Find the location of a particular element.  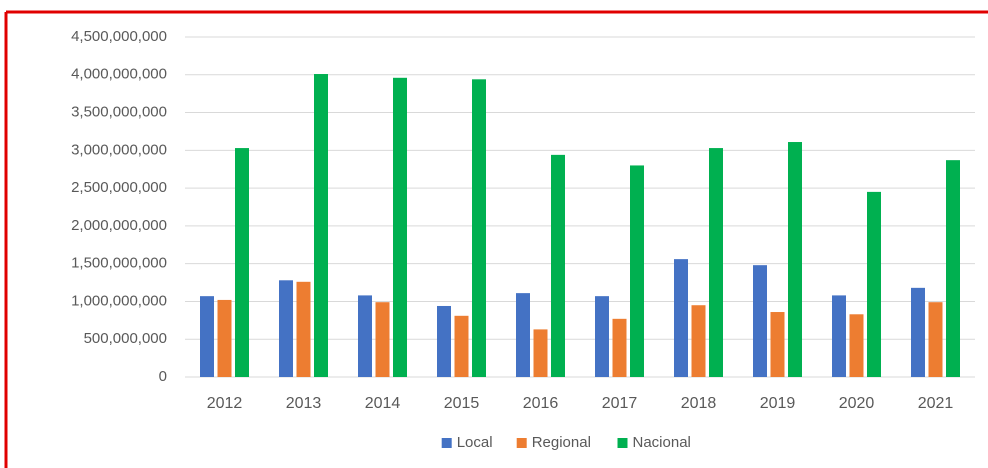

y-tick-label: 1,000,000,000 is located at coordinates (119, 300).